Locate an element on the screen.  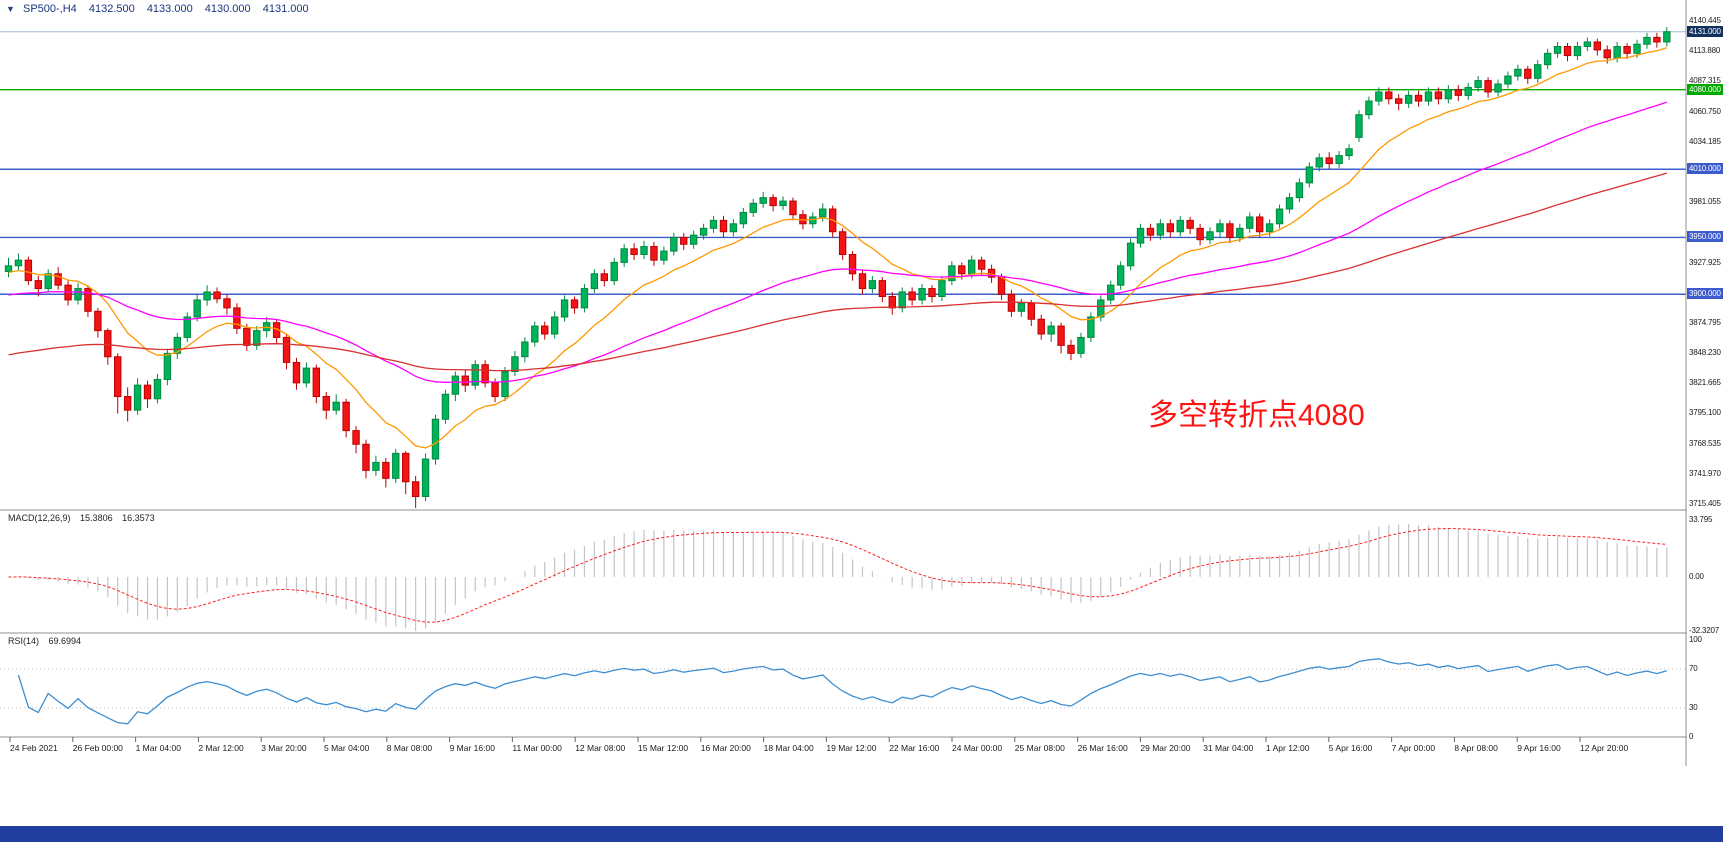
price-scale-label: 4060.750 is located at coordinates (1705, 111).